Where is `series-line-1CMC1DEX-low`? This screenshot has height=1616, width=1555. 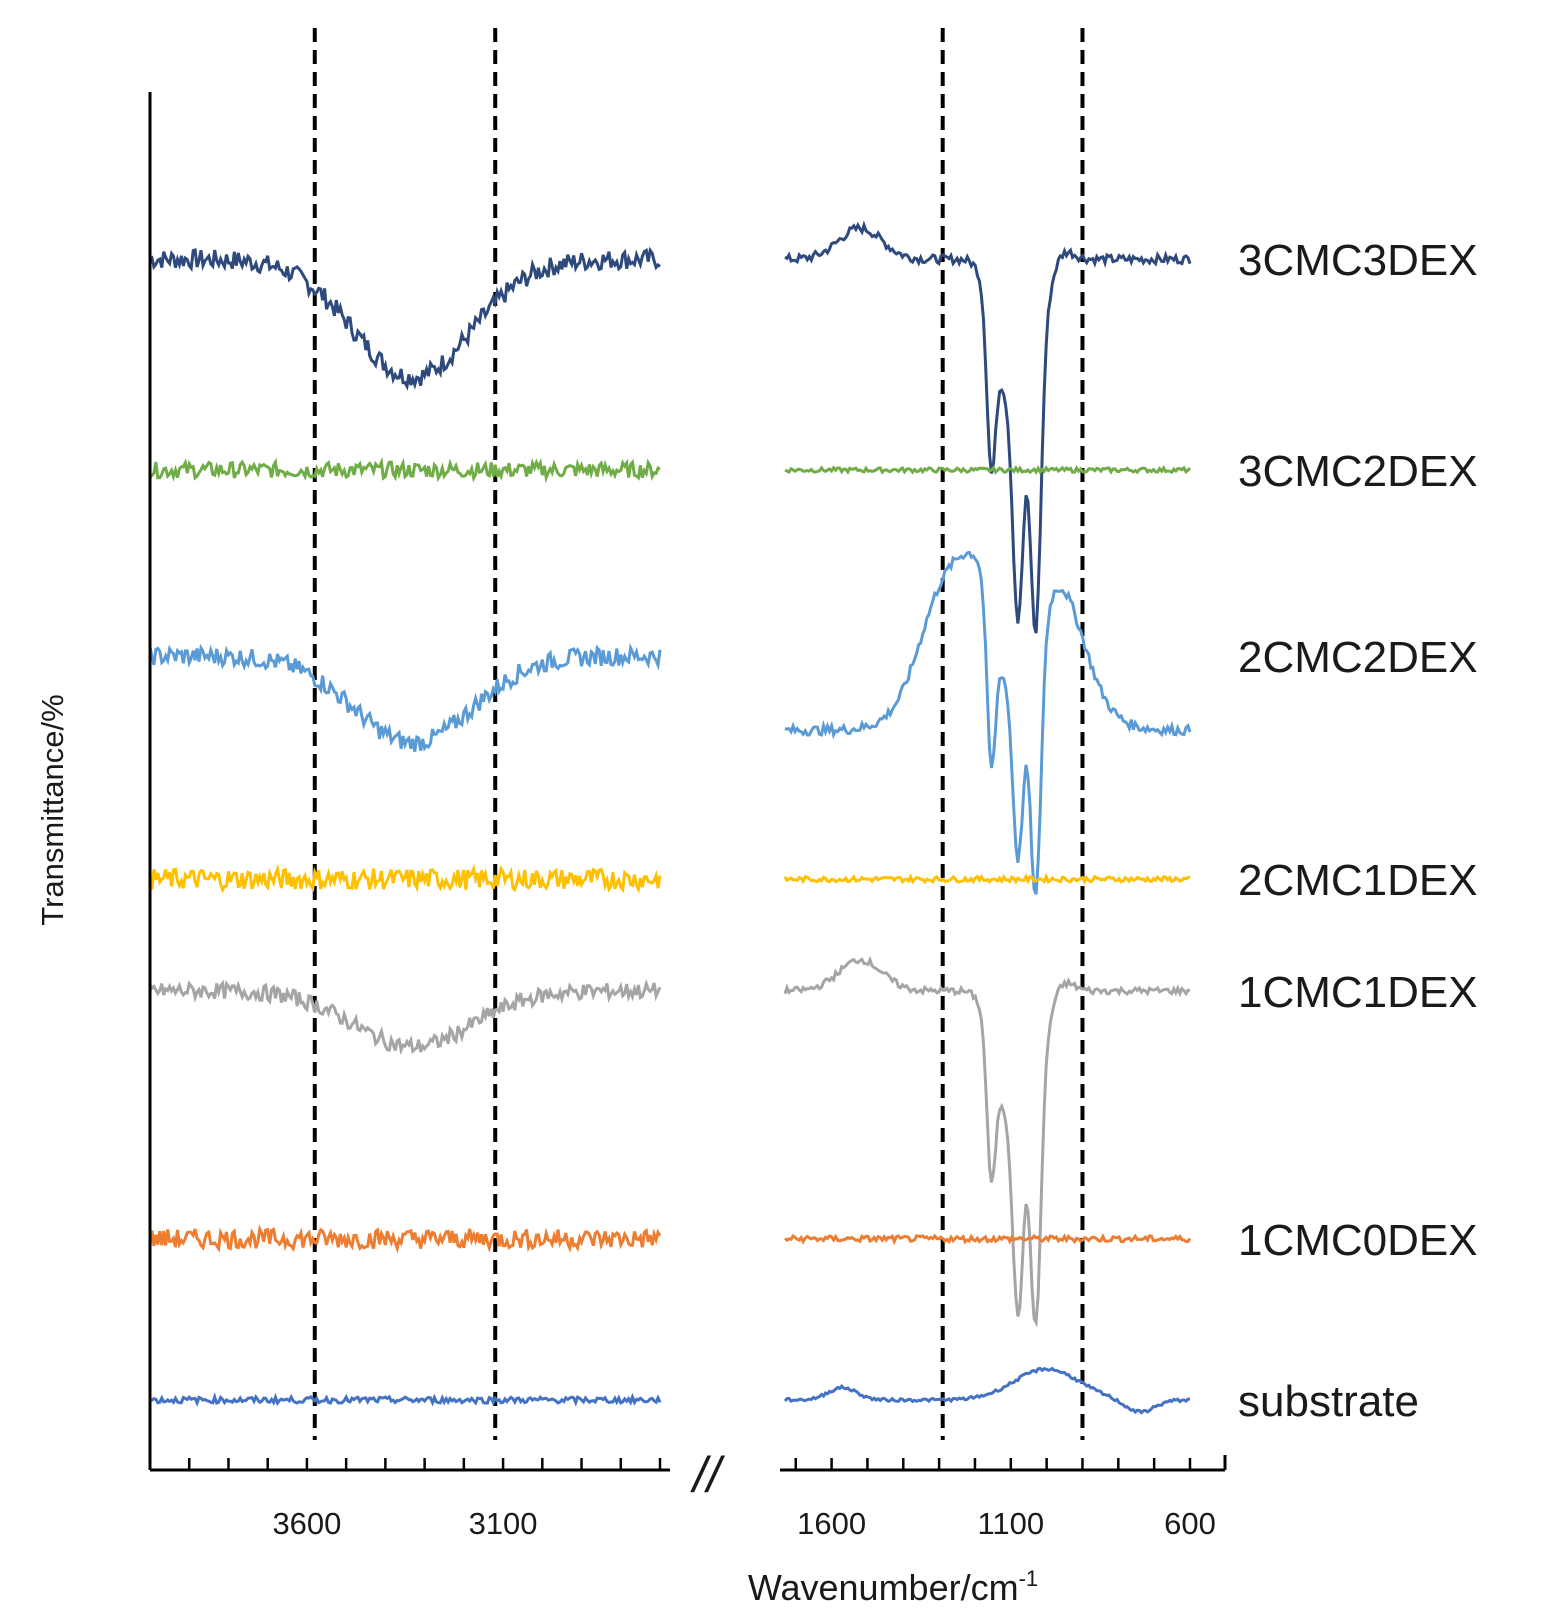 series-line-1CMC1DEX-low is located at coordinates (987, 1141).